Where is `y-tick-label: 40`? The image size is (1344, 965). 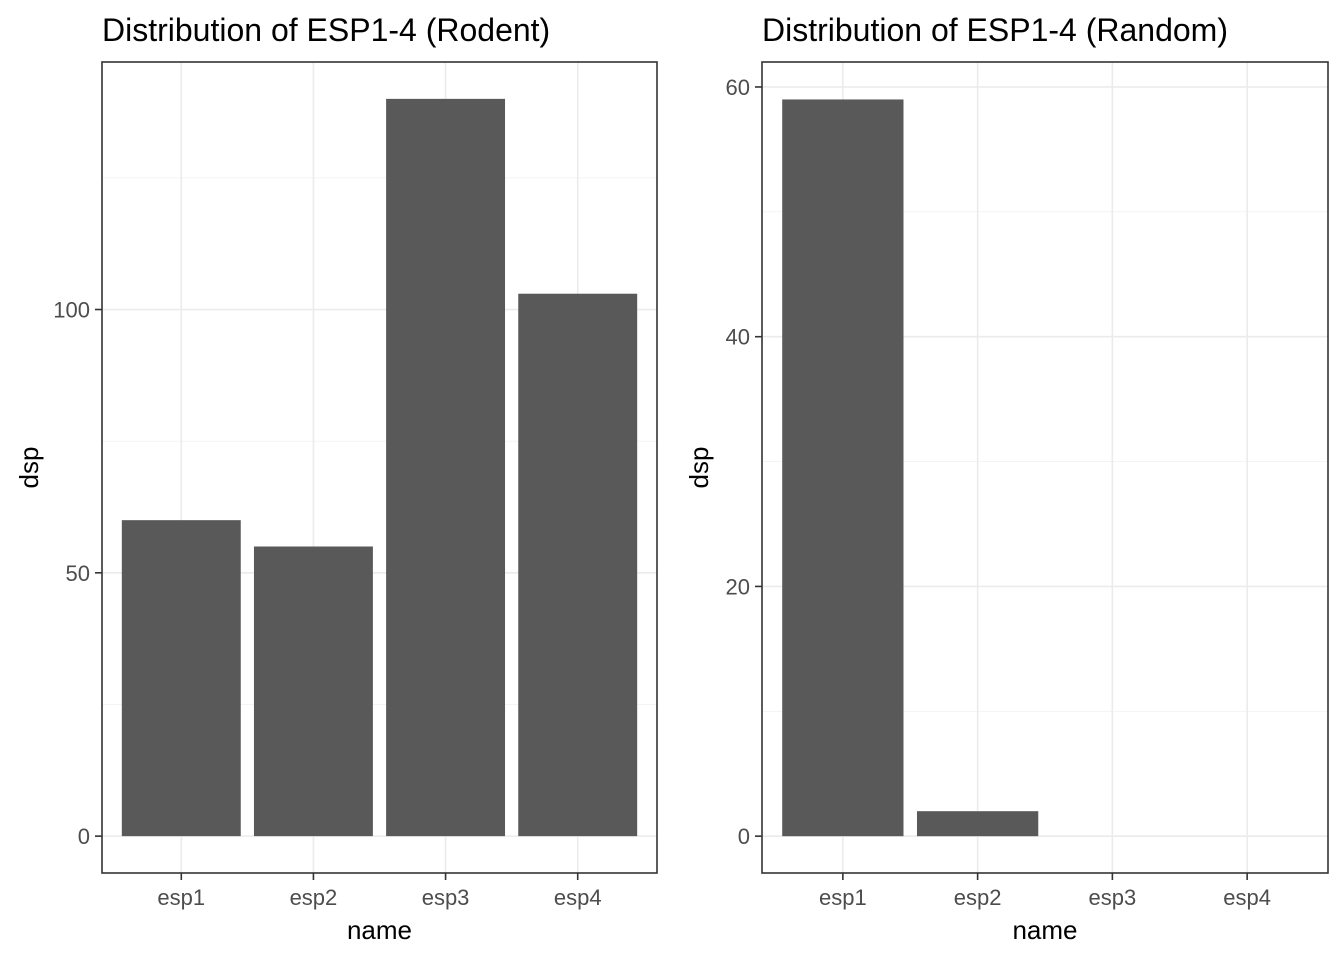
y-tick-label: 40 is located at coordinates (738, 337).